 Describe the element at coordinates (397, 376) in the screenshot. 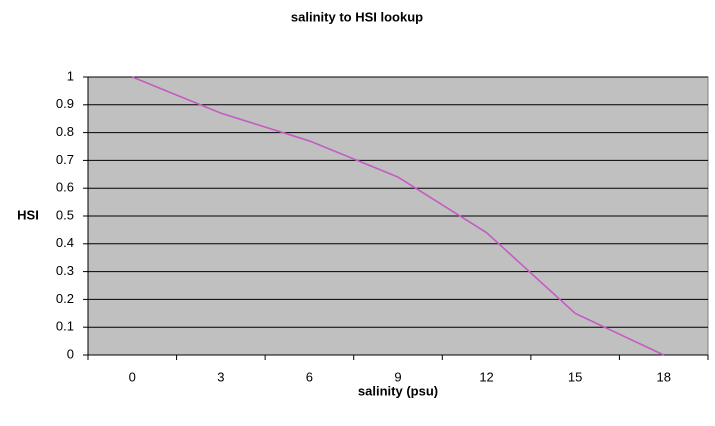

I see `x-tick-label: 9` at that location.